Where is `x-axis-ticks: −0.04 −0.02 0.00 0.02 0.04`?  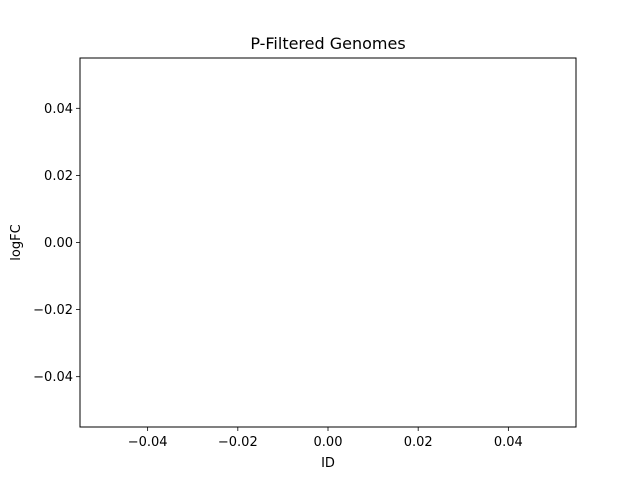 x-axis-ticks: −0.04 −0.02 0.00 0.02 0.04 is located at coordinates (325, 438).